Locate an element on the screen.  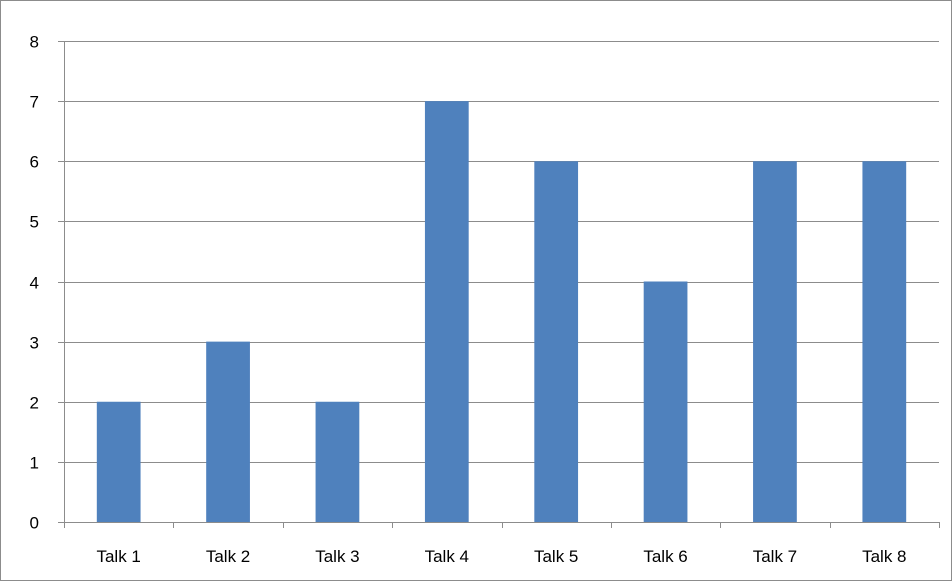
x-tick-label-2: Talk 2 is located at coordinates (228, 556).